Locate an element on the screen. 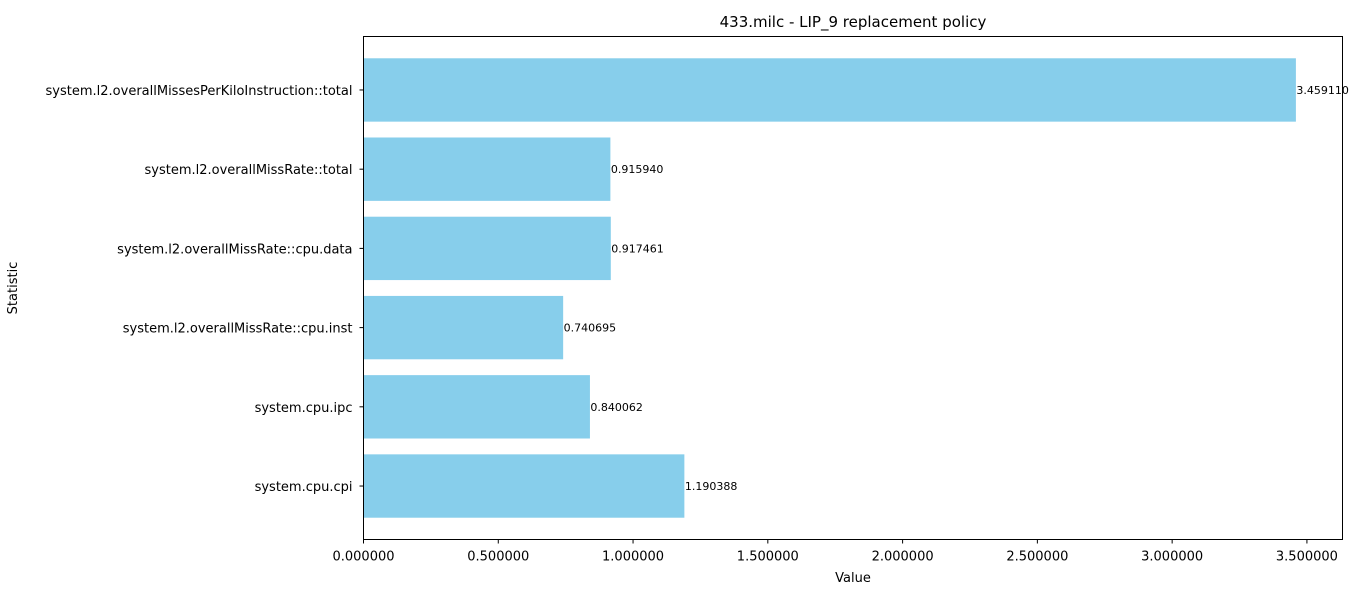 This screenshot has width=1366, height=600. x-tick-label: 3.500000 is located at coordinates (1307, 557).